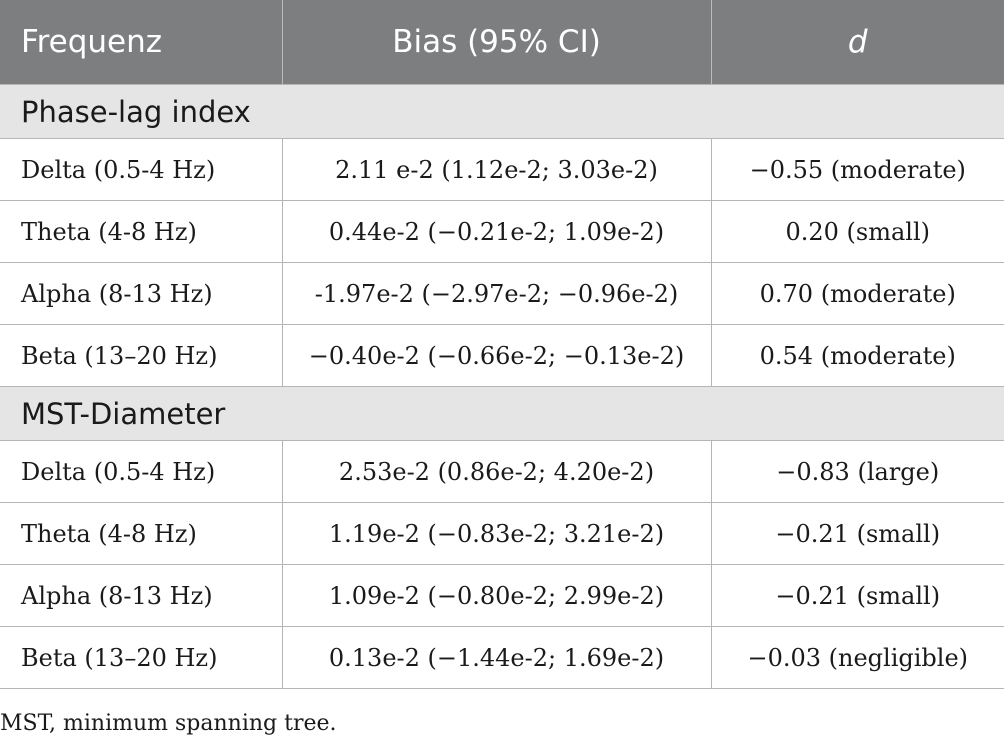  What do you see at coordinates (497, 231) in the screenshot?
I see `bias-cell: 0.44e-2 (−0.21e-2; 1.09e-2)` at bounding box center [497, 231].